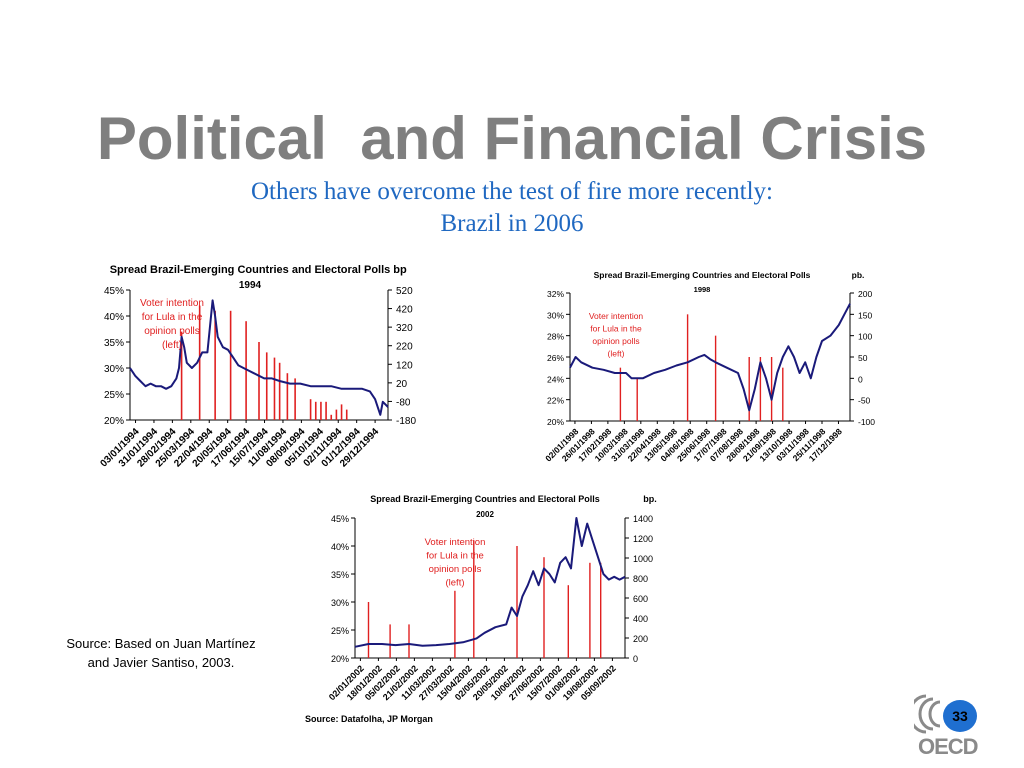  What do you see at coordinates (406, 421) in the screenshot?
I see `right-tick-label: -180` at bounding box center [406, 421].